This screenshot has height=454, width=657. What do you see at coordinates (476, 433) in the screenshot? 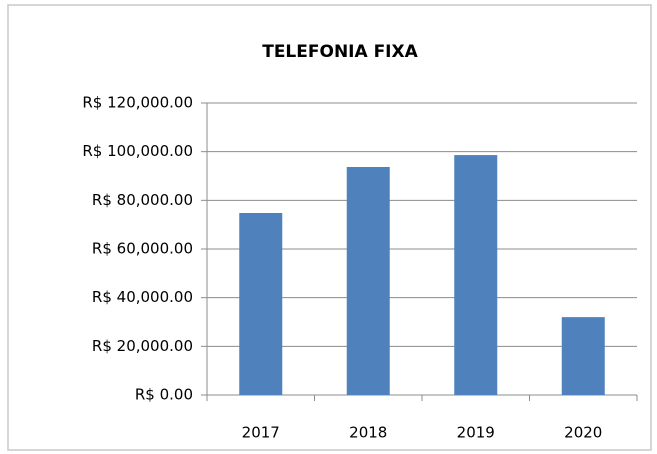
I see `x-tick-label: 2019` at bounding box center [476, 433].